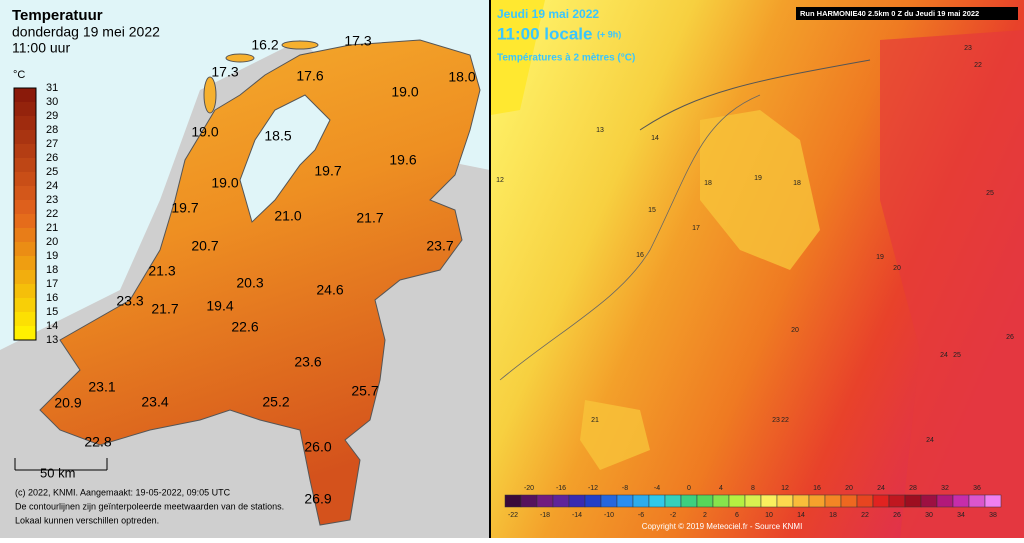 Image resolution: width=1024 pixels, height=543 pixels. What do you see at coordinates (204, 132) in the screenshot?
I see `station-value: 19.0` at bounding box center [204, 132].